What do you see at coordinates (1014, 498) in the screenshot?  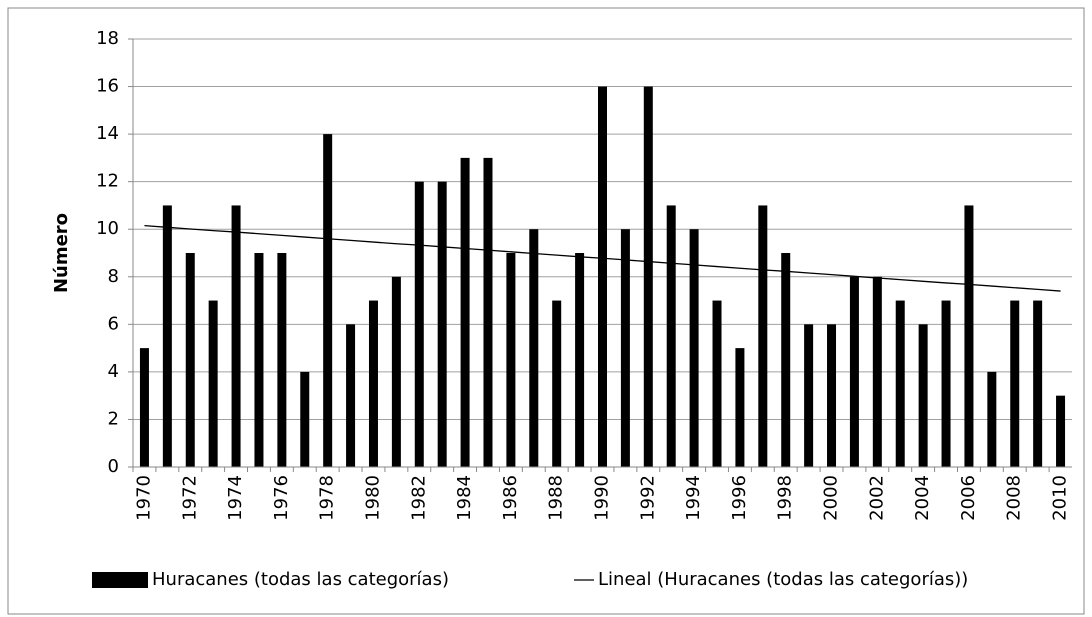 I see `x-tick-label: 2008` at bounding box center [1014, 498].